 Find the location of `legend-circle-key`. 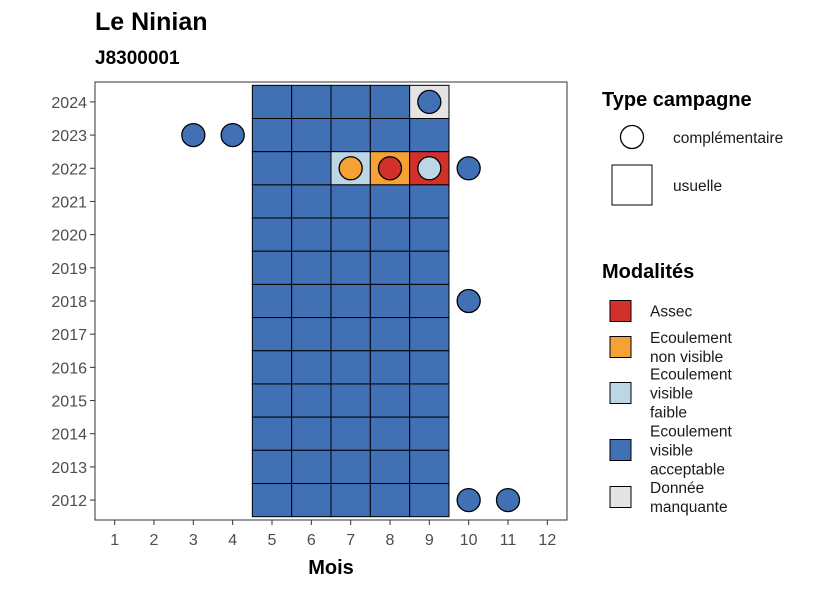

legend-circle-key is located at coordinates (632, 137).